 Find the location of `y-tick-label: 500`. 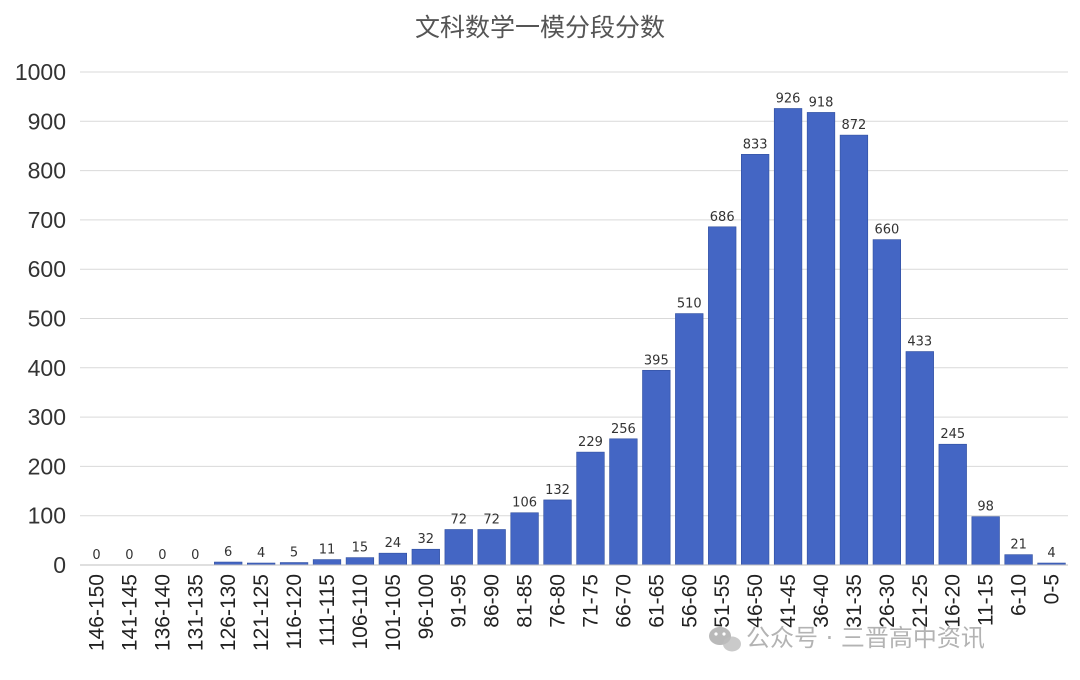

y-tick-label: 500 is located at coordinates (47, 319).